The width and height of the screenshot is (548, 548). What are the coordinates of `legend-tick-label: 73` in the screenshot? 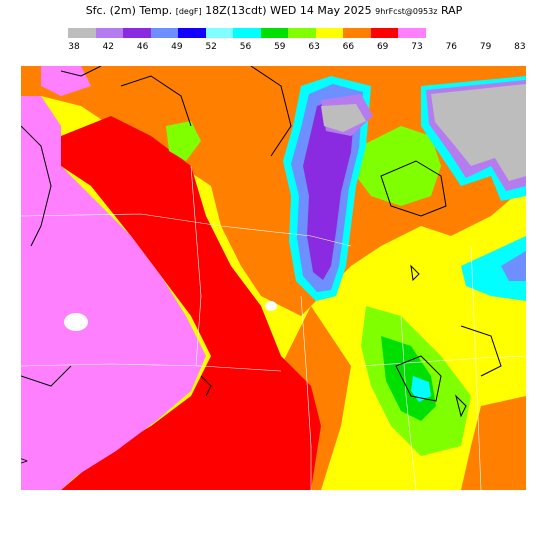 It's located at (417, 47).